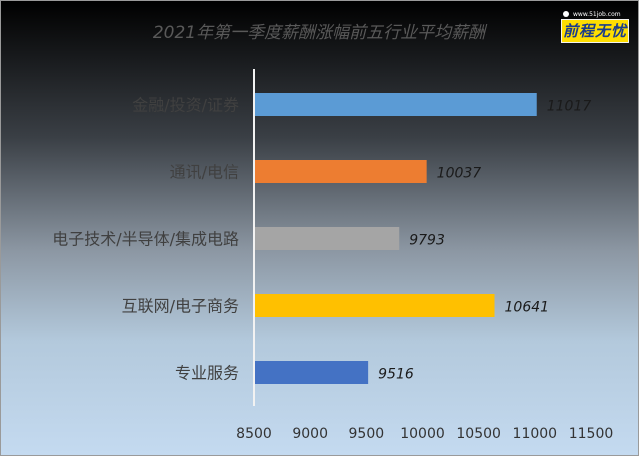 The height and width of the screenshot is (456, 639). Describe the element at coordinates (145, 239) in the screenshot. I see `category-label: 电子技术/半导体/集成电路` at that location.